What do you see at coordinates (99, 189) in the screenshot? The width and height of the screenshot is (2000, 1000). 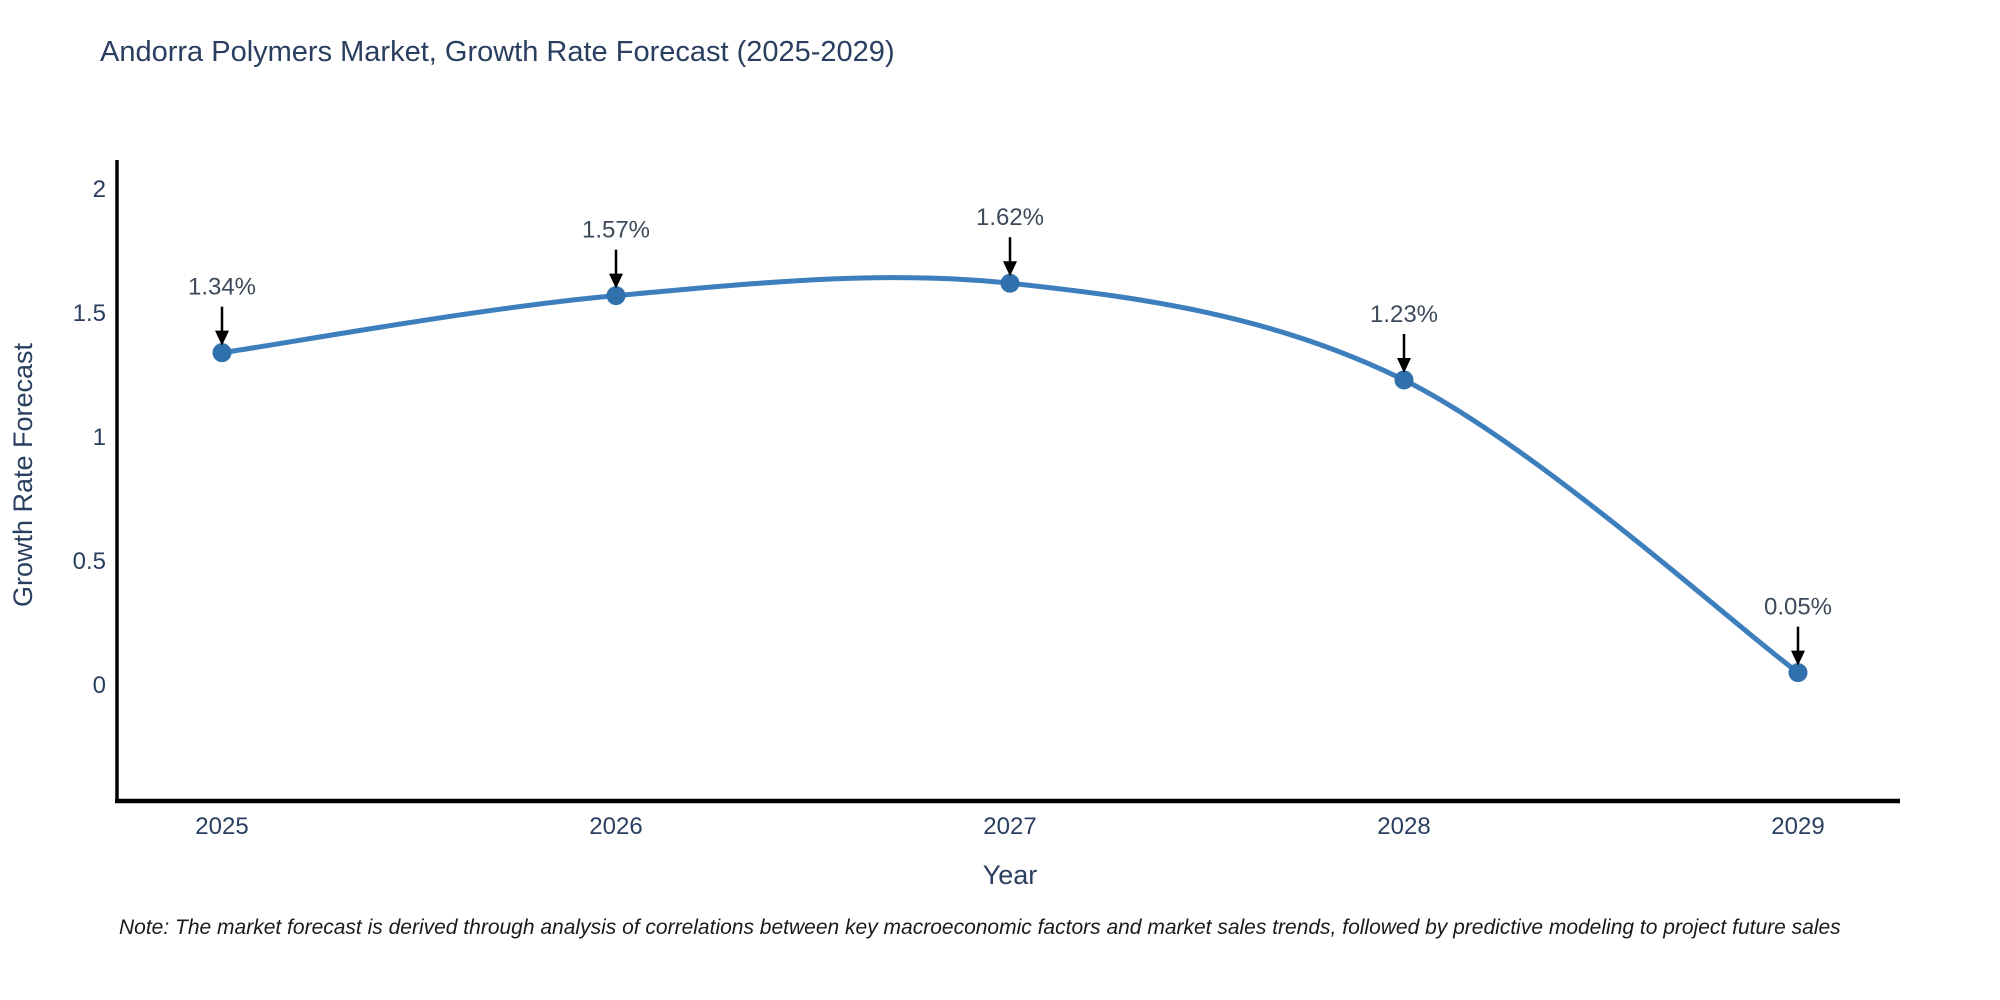 I see `y-tick-label: 2` at bounding box center [99, 189].